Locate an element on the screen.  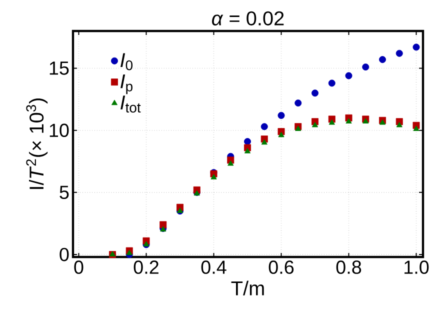
legend-label: I$_{0}$ is located at coordinates (126, 61).